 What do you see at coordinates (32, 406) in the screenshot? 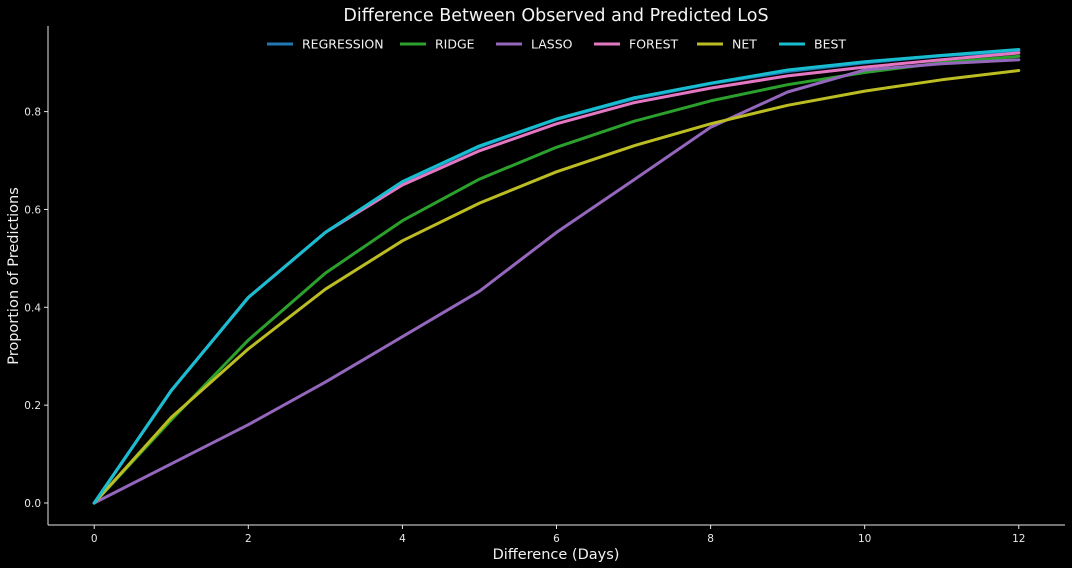
I see `y-tick-label: 0.2` at bounding box center [32, 406].